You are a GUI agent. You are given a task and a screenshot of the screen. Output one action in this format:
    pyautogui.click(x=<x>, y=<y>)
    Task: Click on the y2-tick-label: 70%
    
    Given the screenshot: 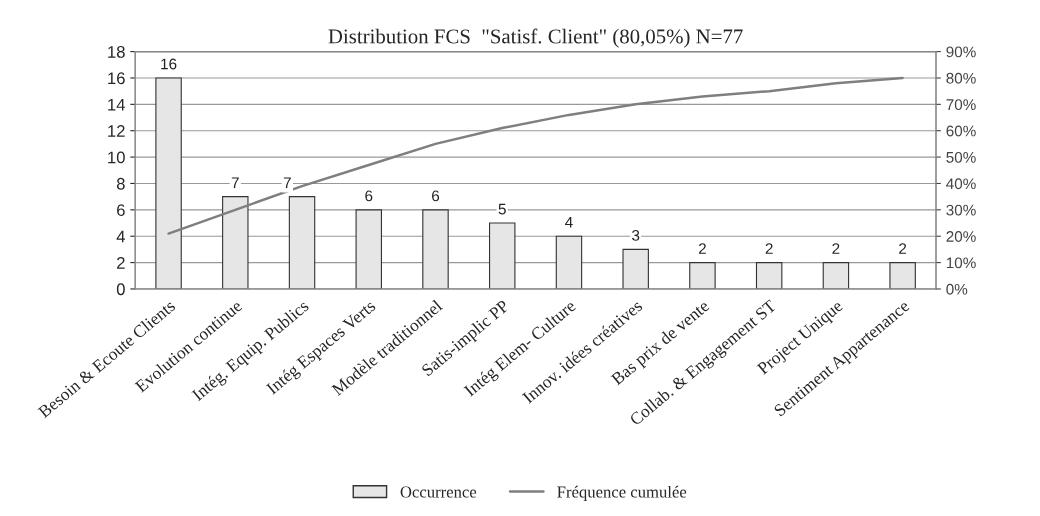 What is the action you would take?
    pyautogui.click(x=961, y=105)
    